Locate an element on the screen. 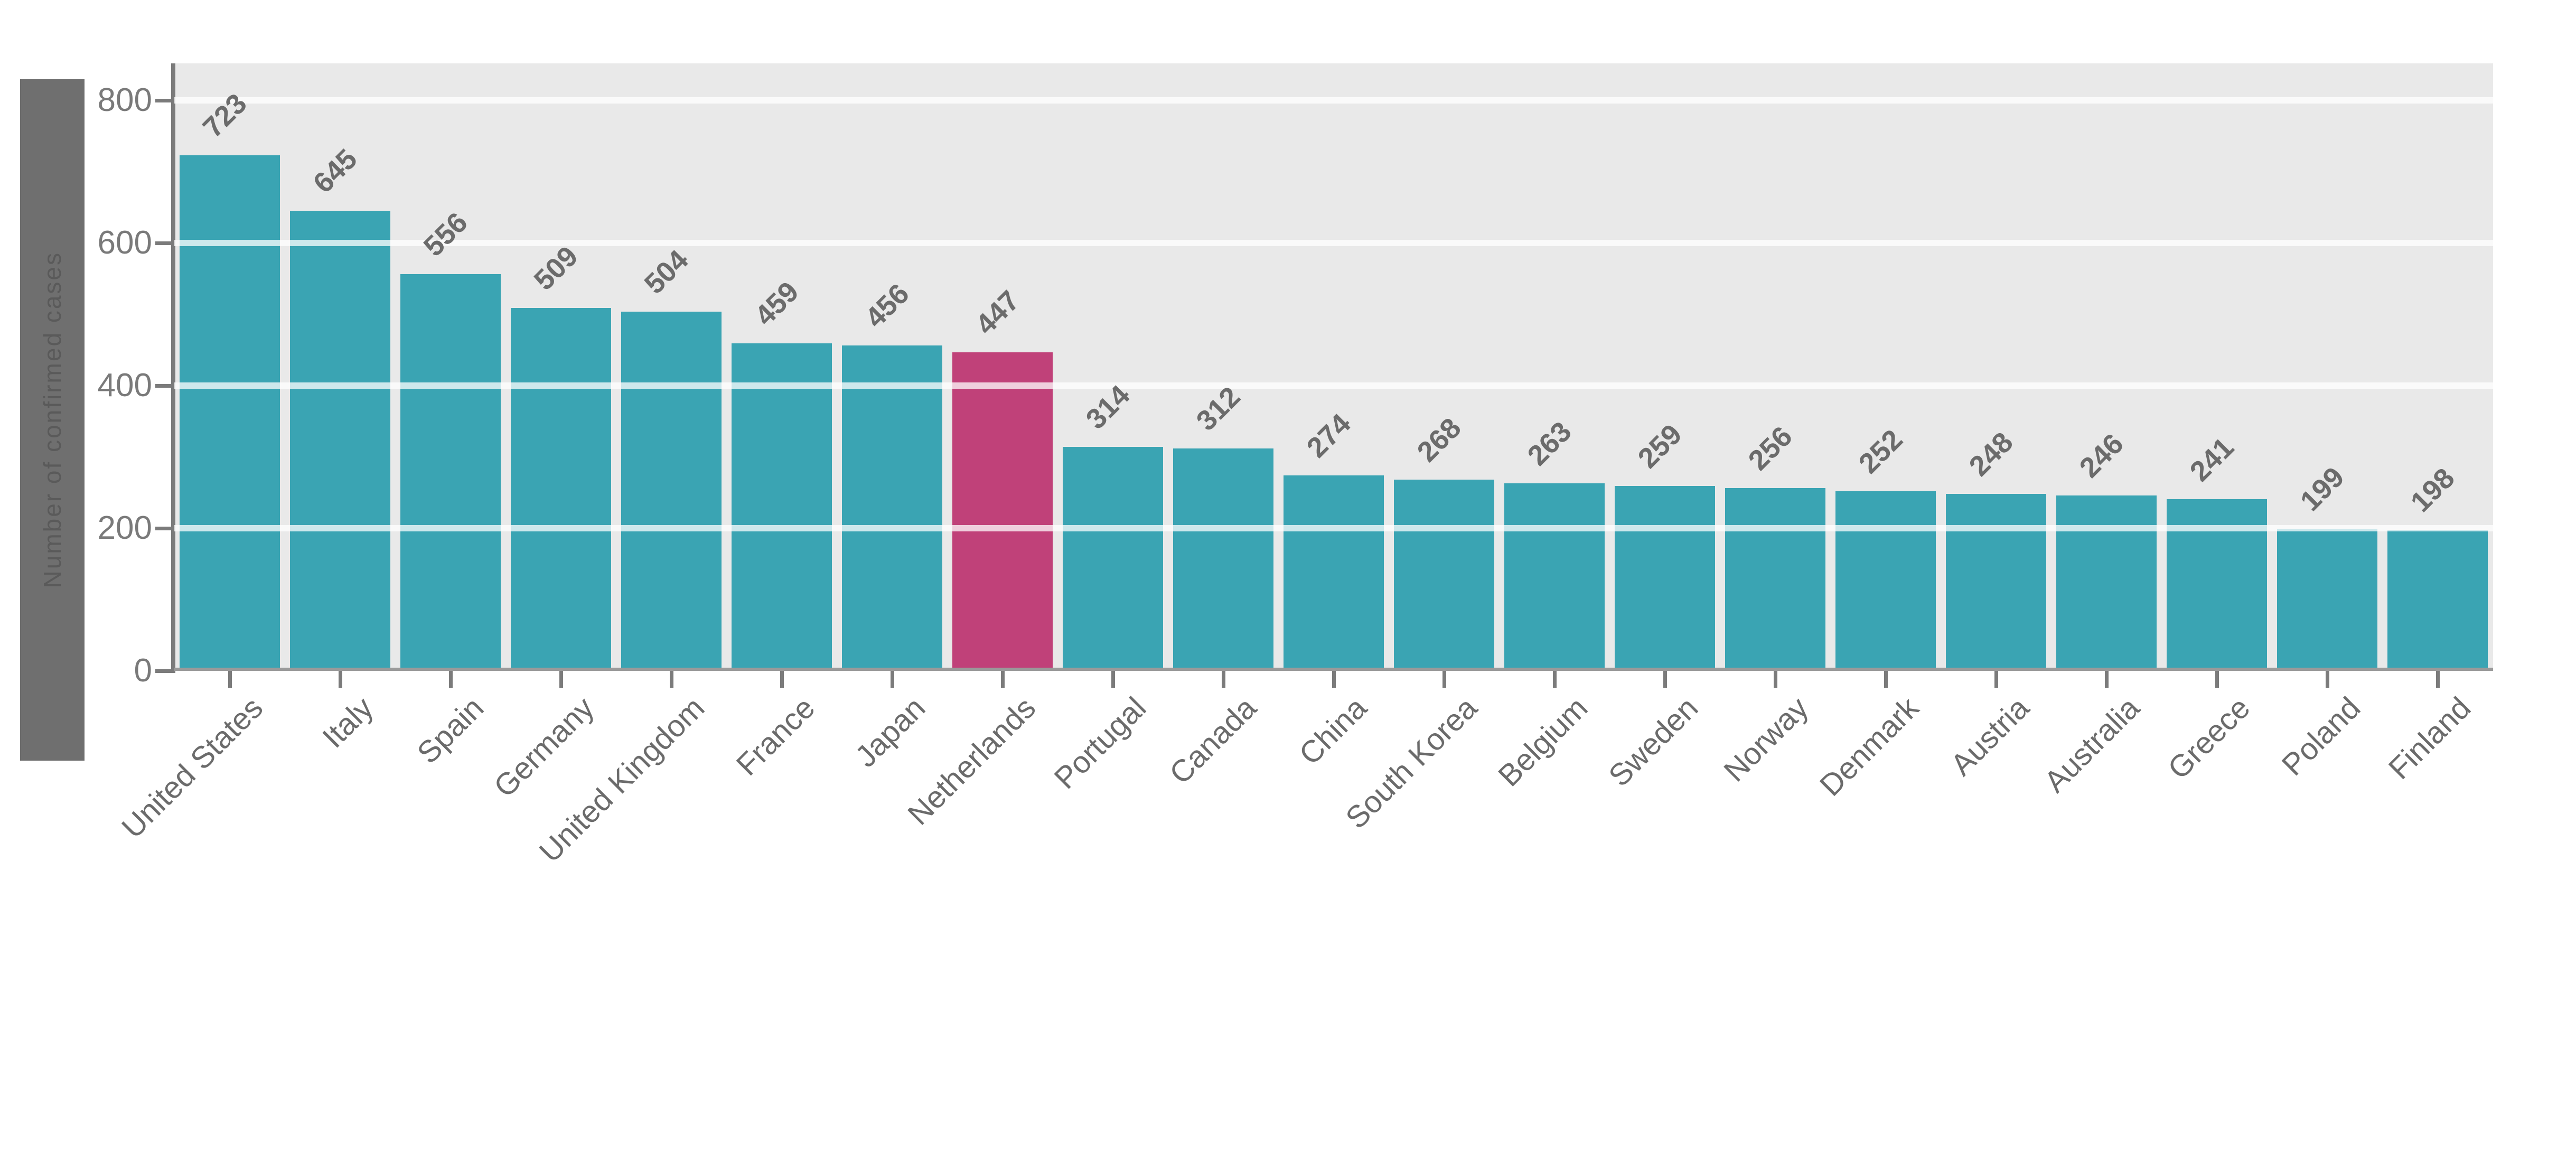 The height and width of the screenshot is (1151, 2576). bar-Germany is located at coordinates (561, 489).